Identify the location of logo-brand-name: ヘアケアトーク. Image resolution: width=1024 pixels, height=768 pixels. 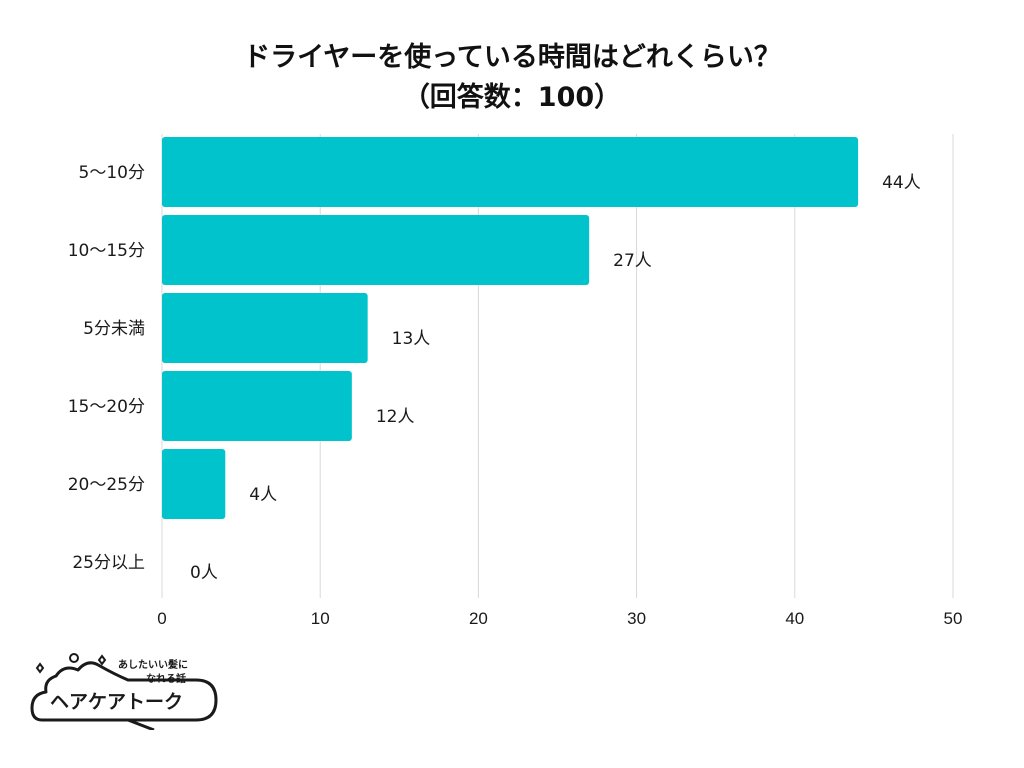
(116, 702).